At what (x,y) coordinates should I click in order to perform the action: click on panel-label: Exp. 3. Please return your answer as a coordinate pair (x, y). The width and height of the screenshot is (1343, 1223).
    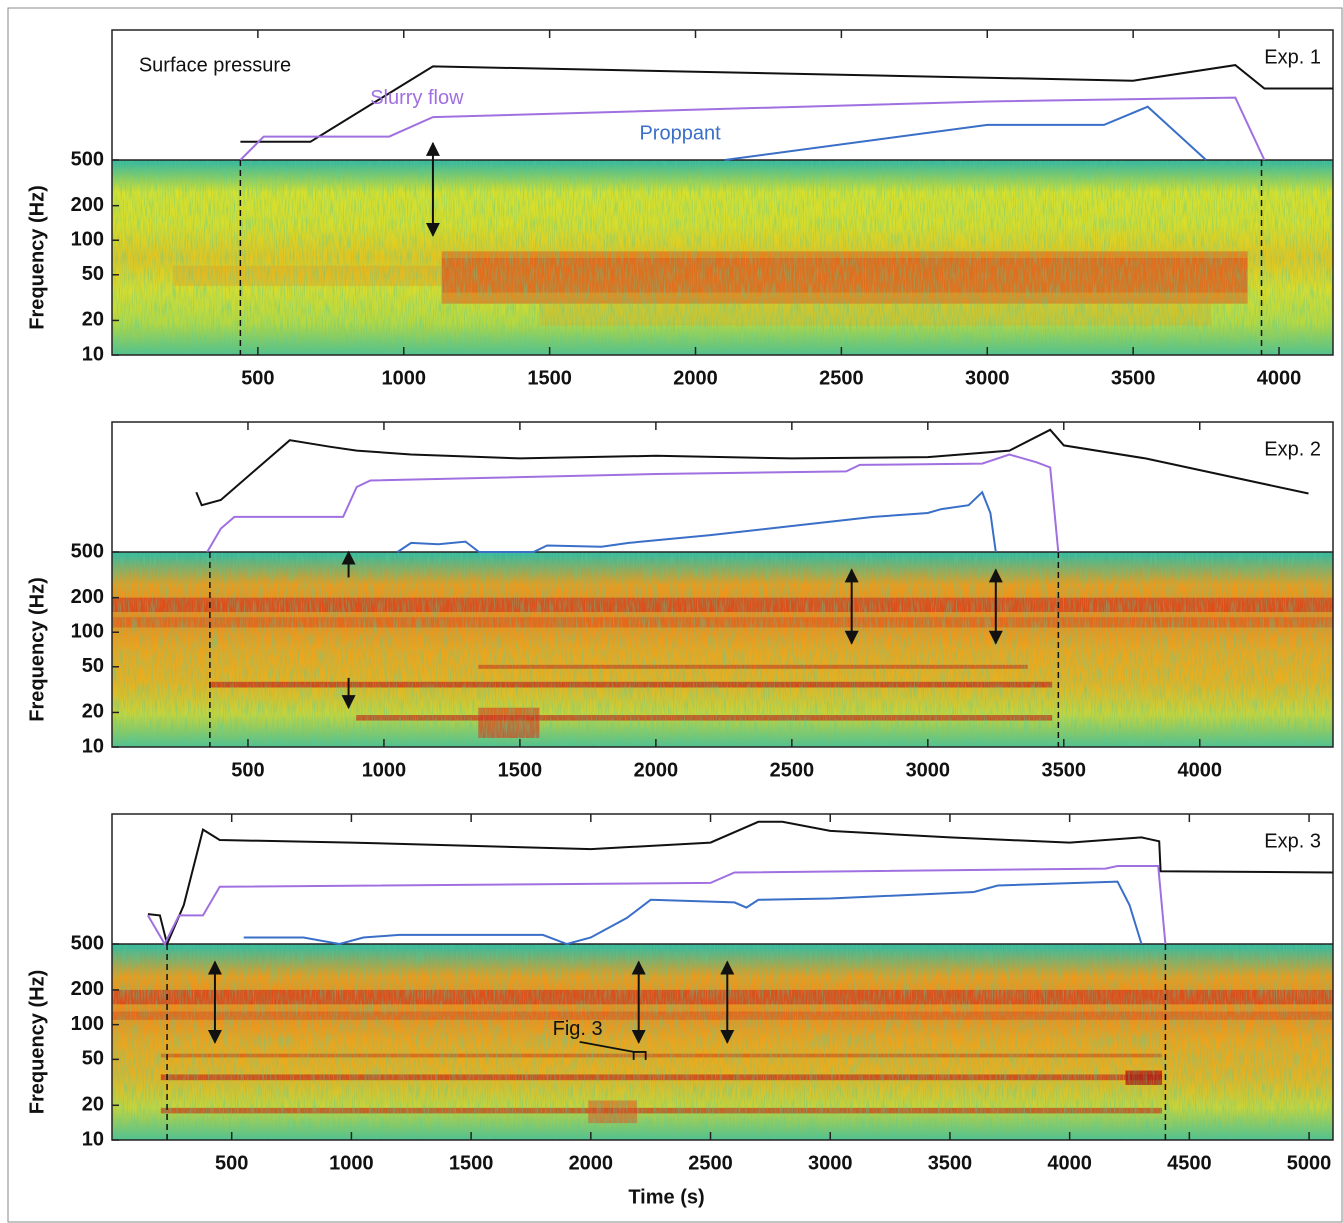
    Looking at the image, I should click on (1292, 841).